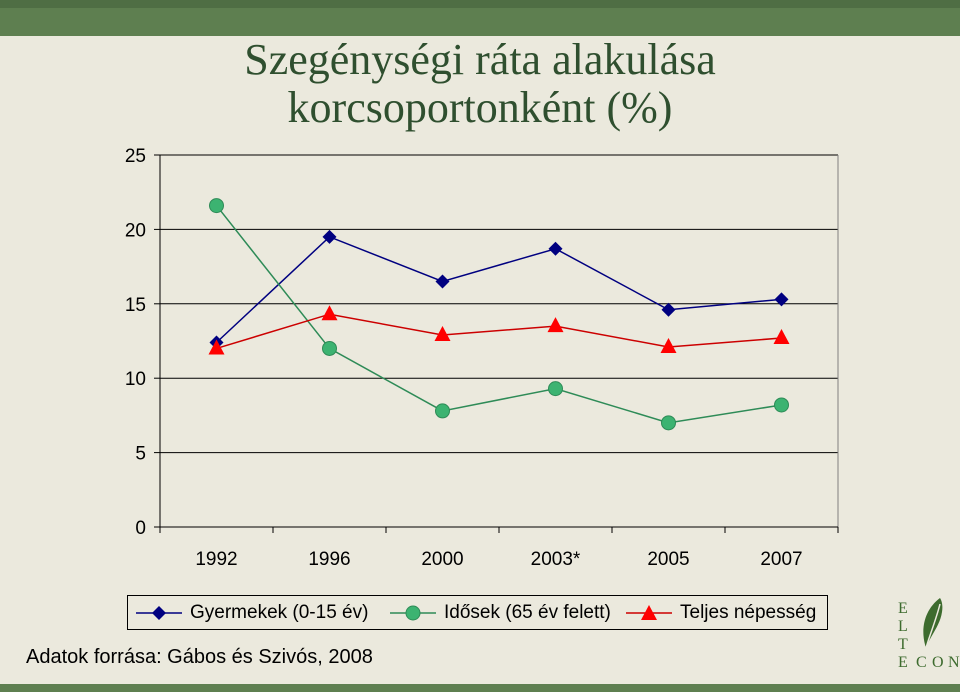  I want to click on elte-econ-logo: E L T E C O N, so click(920, 636).